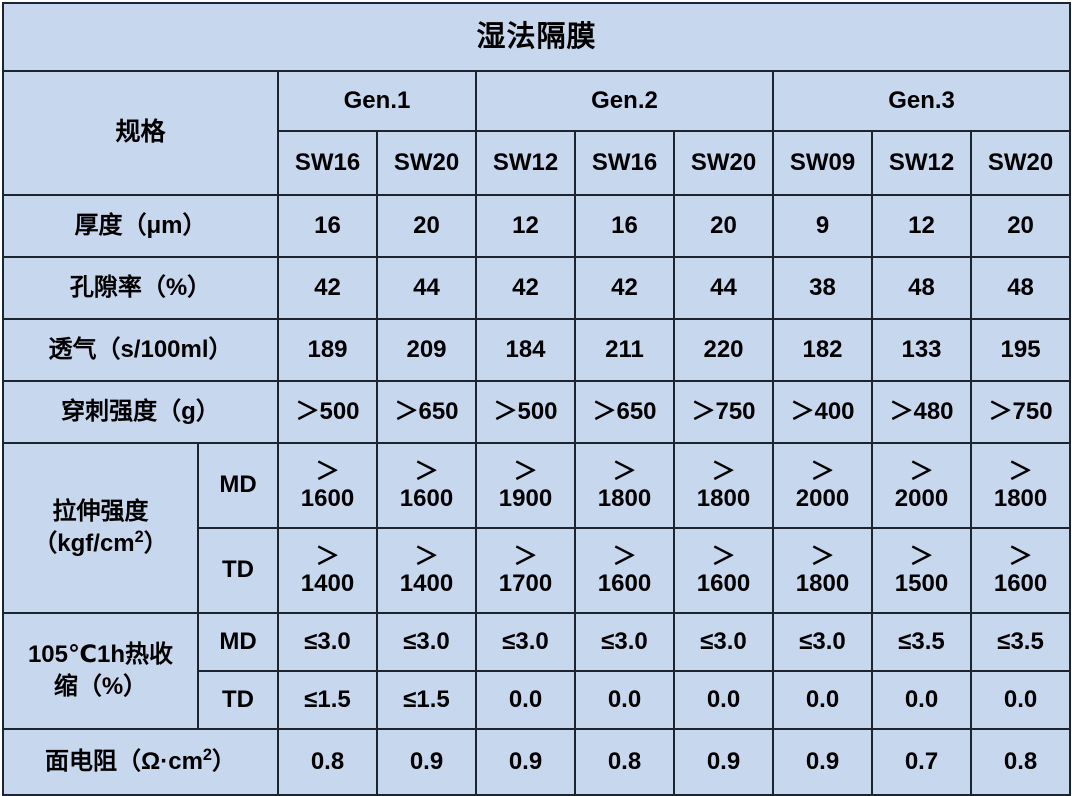 Image resolution: width=1072 pixels, height=796 pixels. Describe the element at coordinates (140, 288) in the screenshot. I see `row-label-porosity: 孔隙率（%）` at that location.